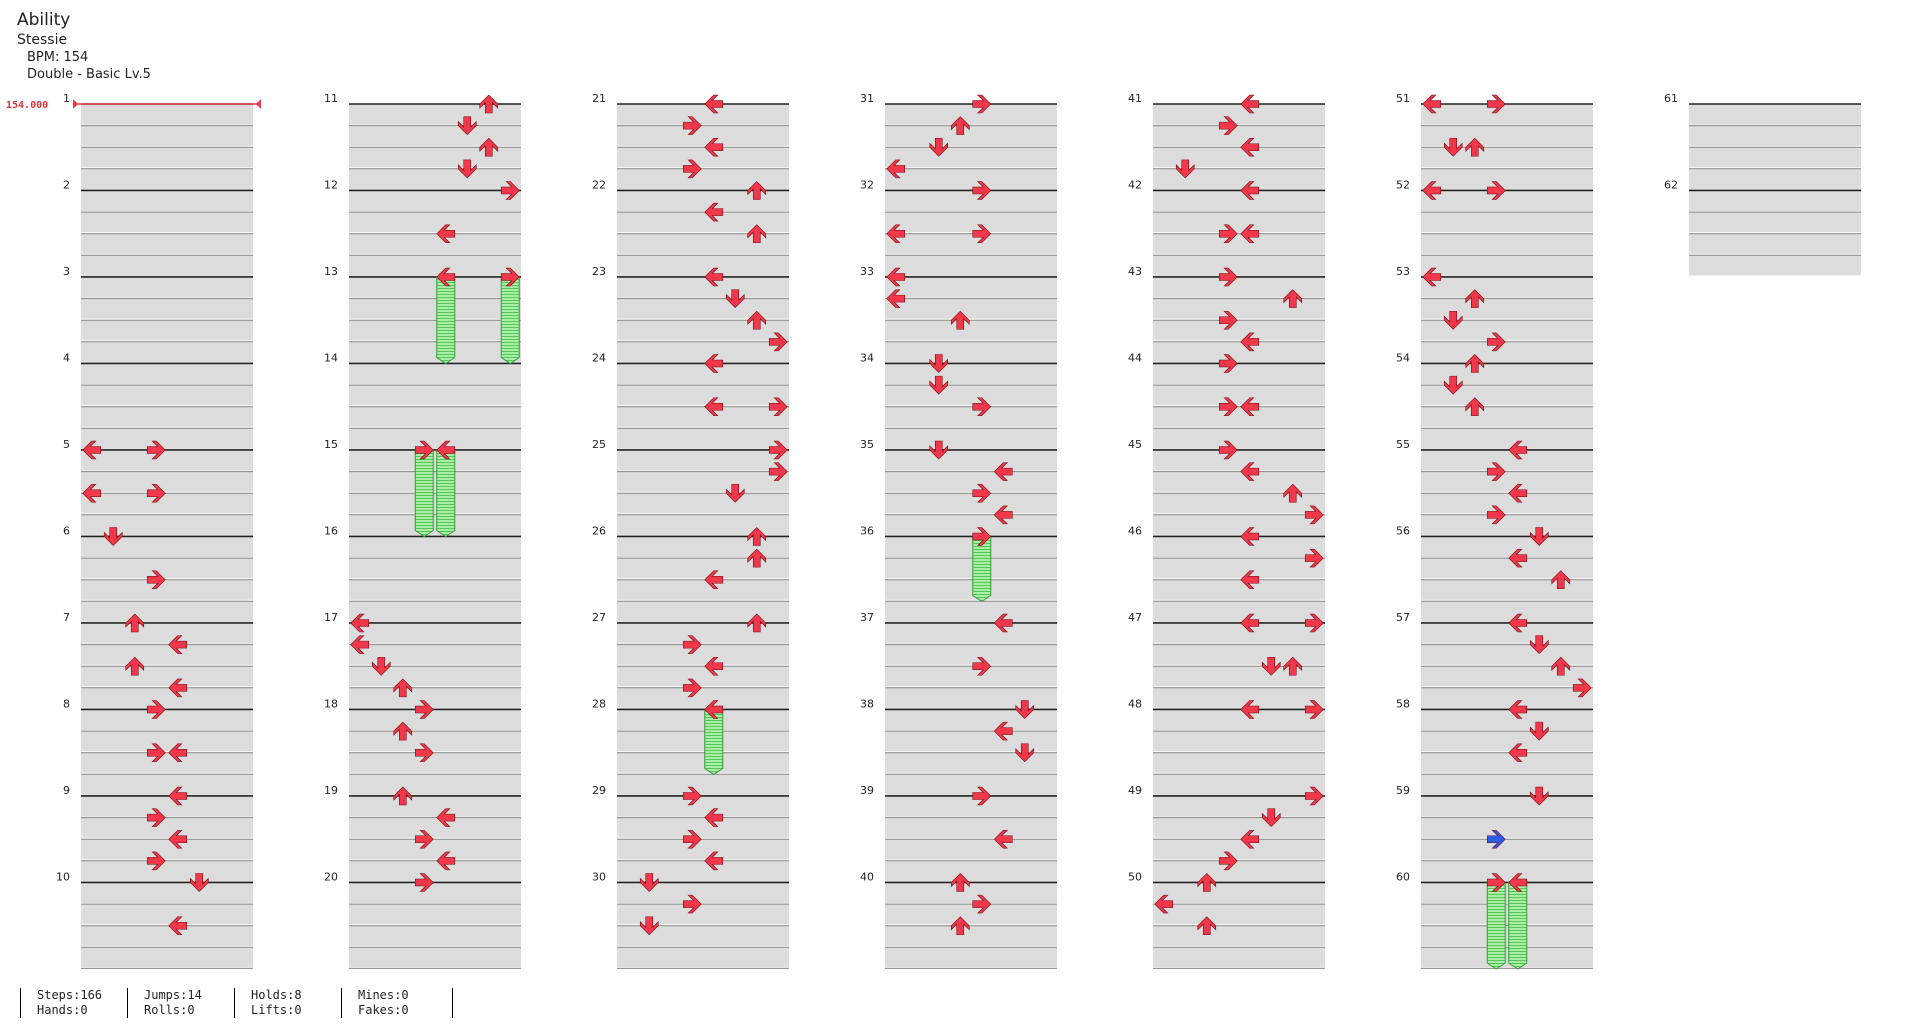 The width and height of the screenshot is (1907, 1024). Describe the element at coordinates (1135, 271) in the screenshot. I see `measure-number: 43` at that location.